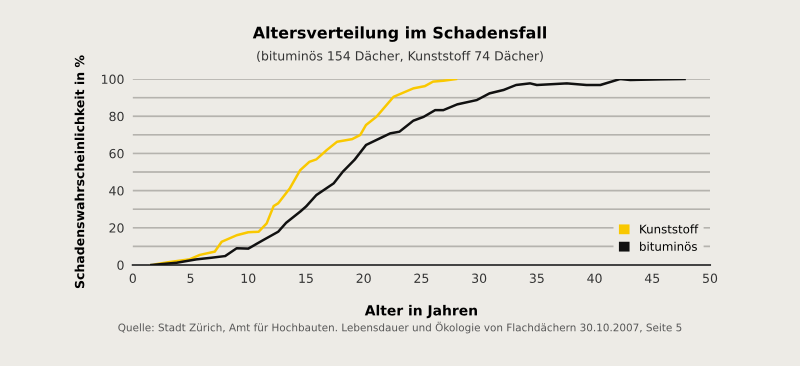  What do you see at coordinates (191, 278) in the screenshot?
I see `x-tick-label: 5` at bounding box center [191, 278].